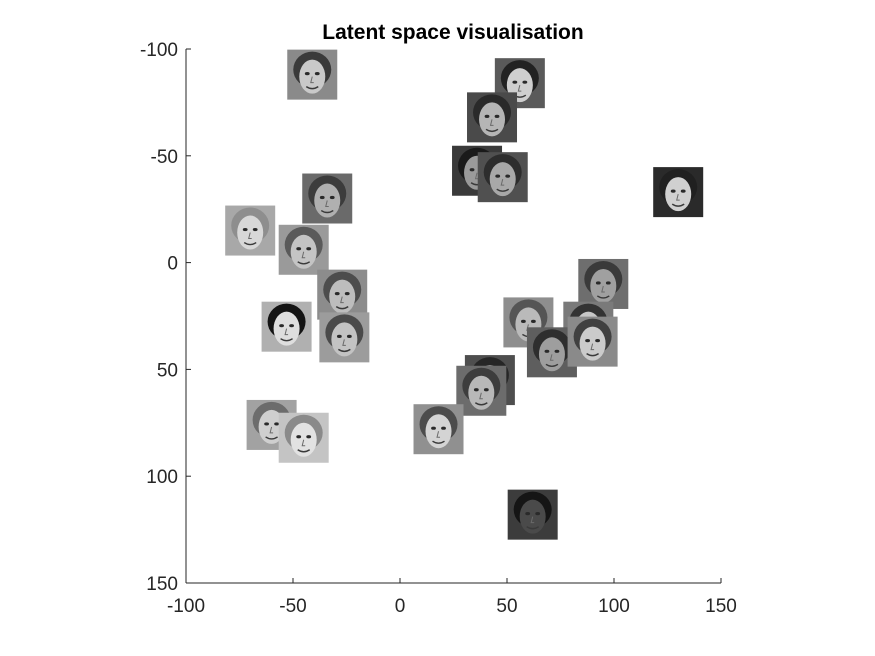 This screenshot has width=875, height=656. What do you see at coordinates (186, 606) in the screenshot?
I see `x-tick-label: -100` at bounding box center [186, 606].